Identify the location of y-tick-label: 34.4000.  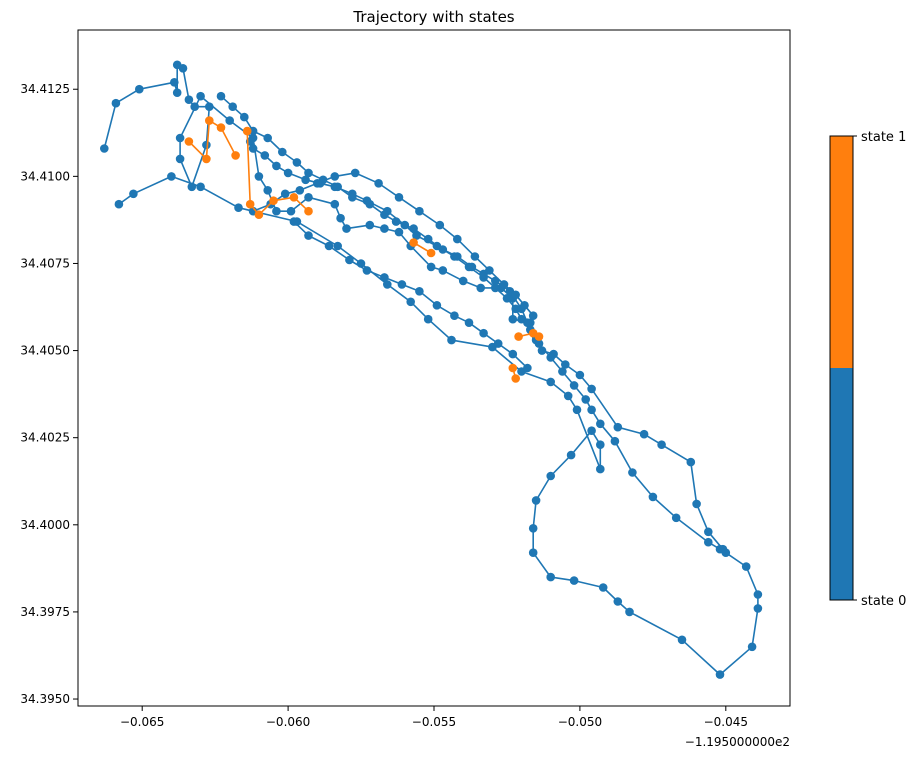
(45, 525).